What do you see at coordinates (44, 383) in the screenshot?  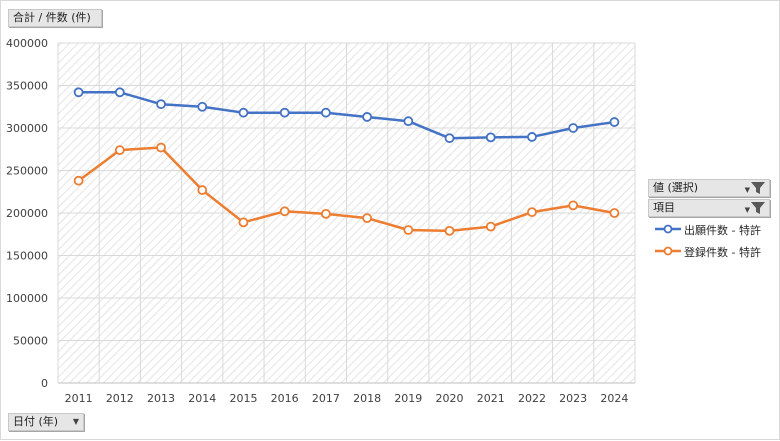 I see `y-tick-label: 0` at bounding box center [44, 383].